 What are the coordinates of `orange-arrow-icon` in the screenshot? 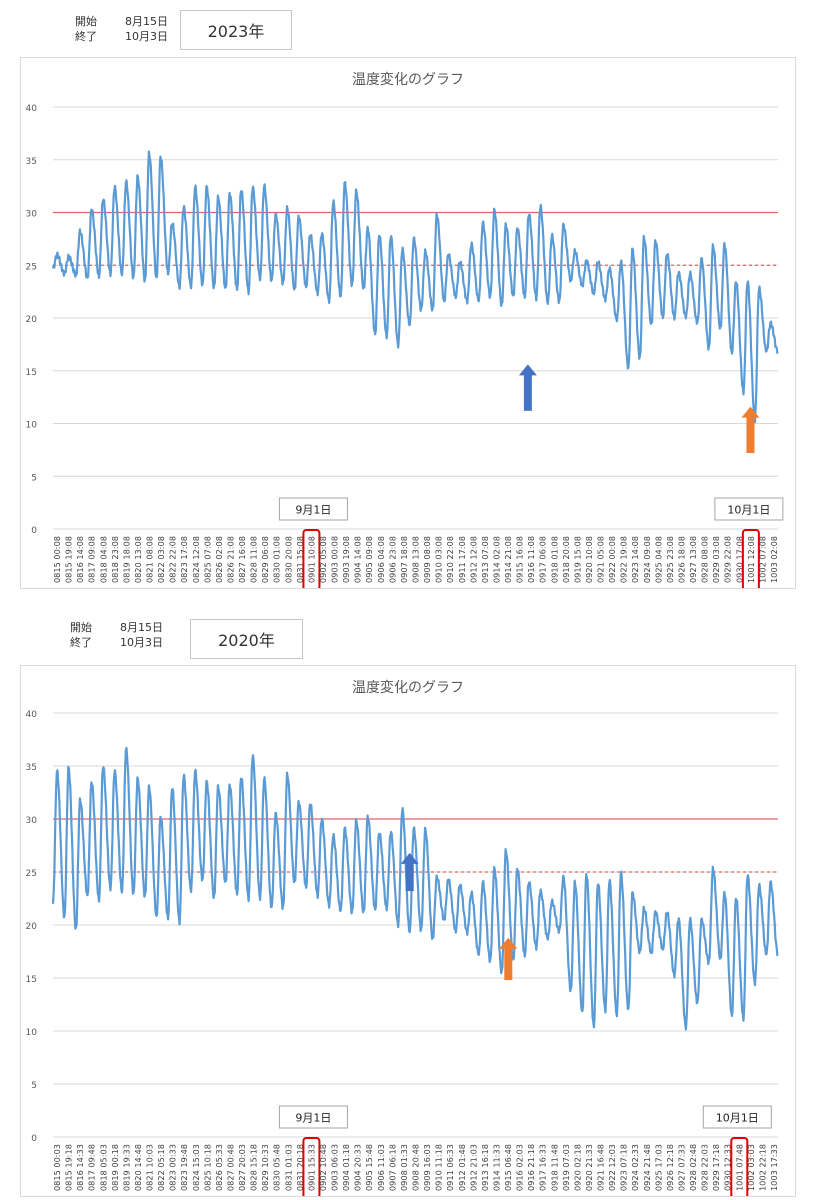 It's located at (508, 959).